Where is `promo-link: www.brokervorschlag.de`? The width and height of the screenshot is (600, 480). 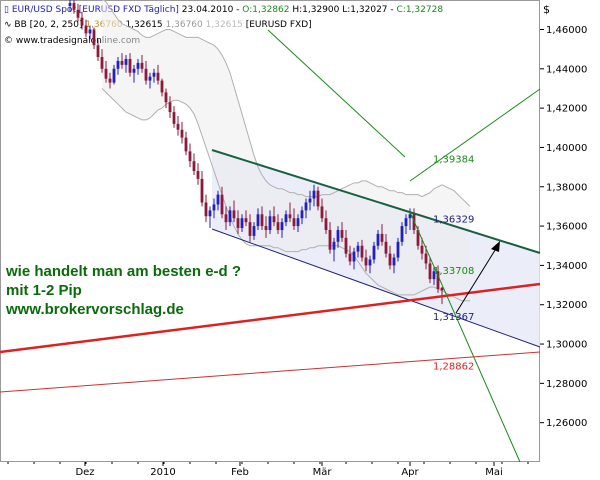
promo-link: www.brokervorschlag.de is located at coordinates (95, 309).